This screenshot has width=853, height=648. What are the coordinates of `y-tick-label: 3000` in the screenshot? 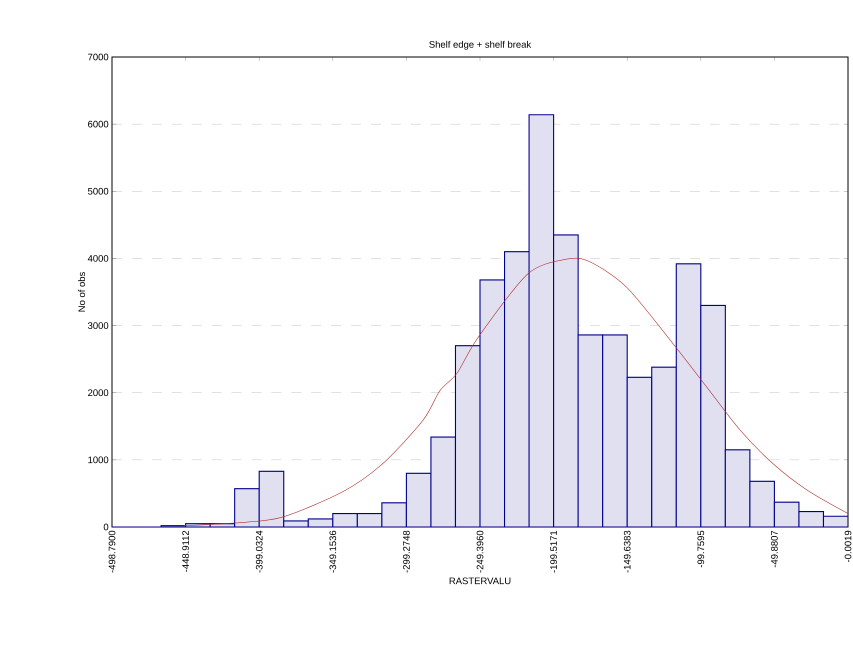 It's located at (98, 325).